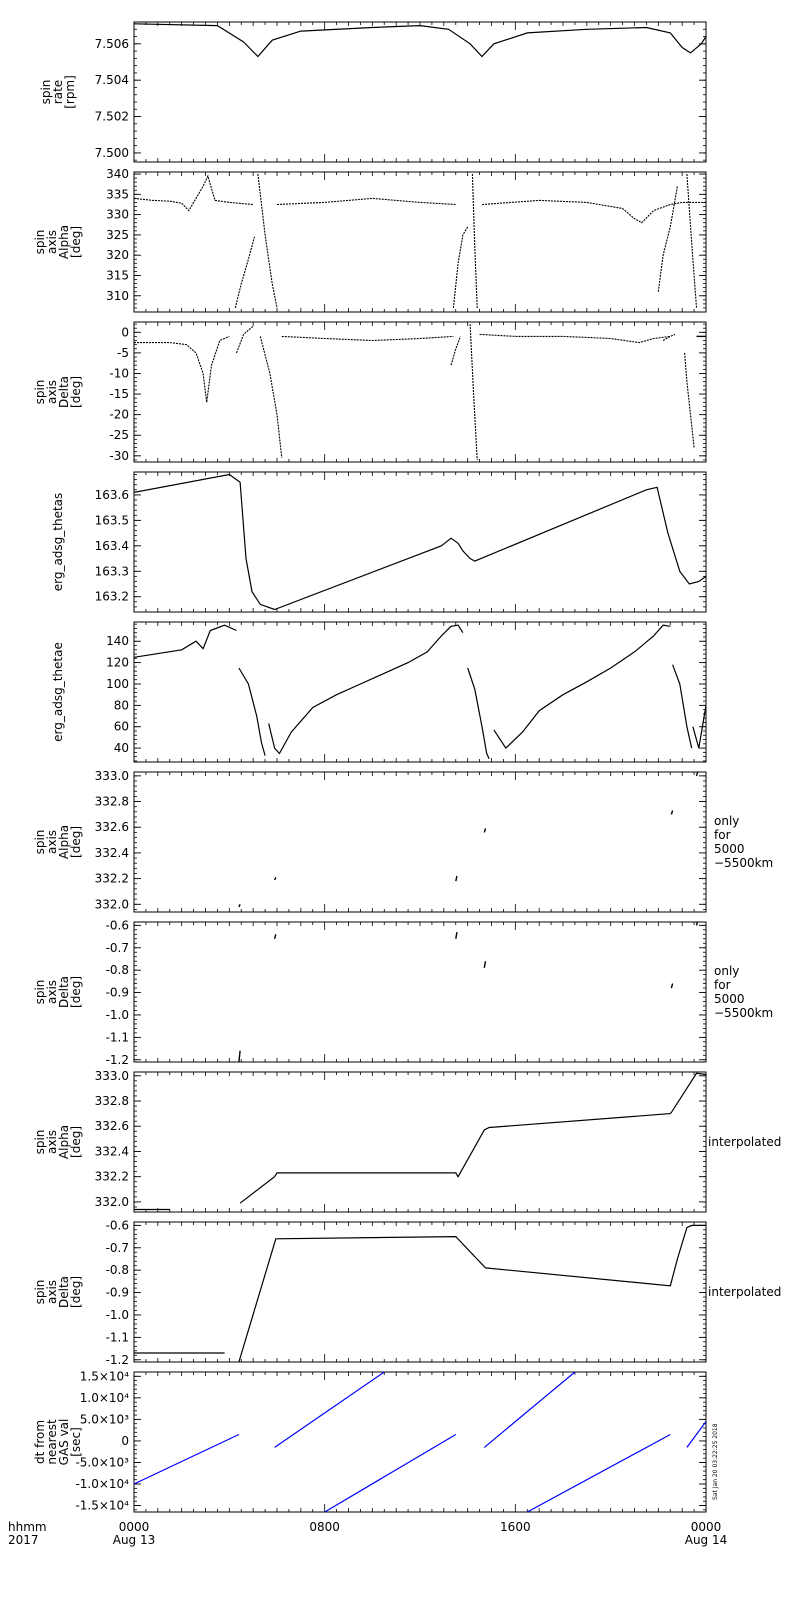 This screenshot has width=800, height=1600. What do you see at coordinates (117, 296) in the screenshot?
I see `y-tick-label: 310` at bounding box center [117, 296].